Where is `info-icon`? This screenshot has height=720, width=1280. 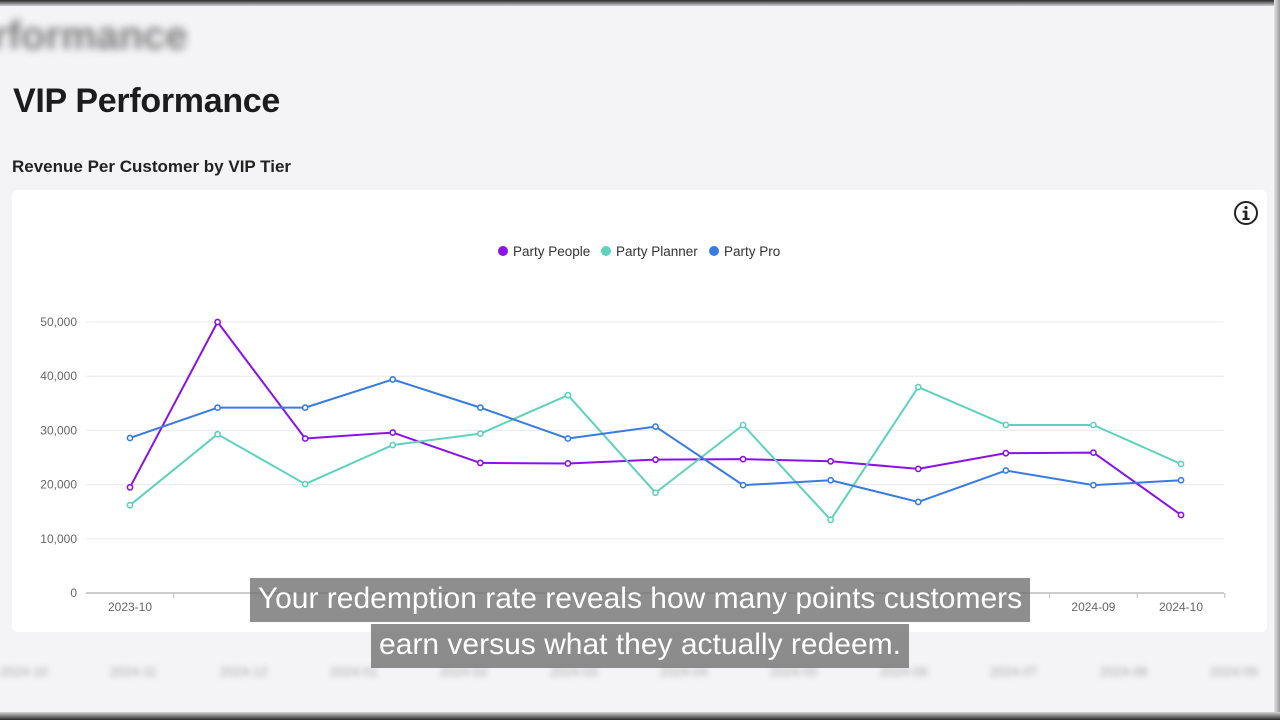
info-icon is located at coordinates (1246, 213).